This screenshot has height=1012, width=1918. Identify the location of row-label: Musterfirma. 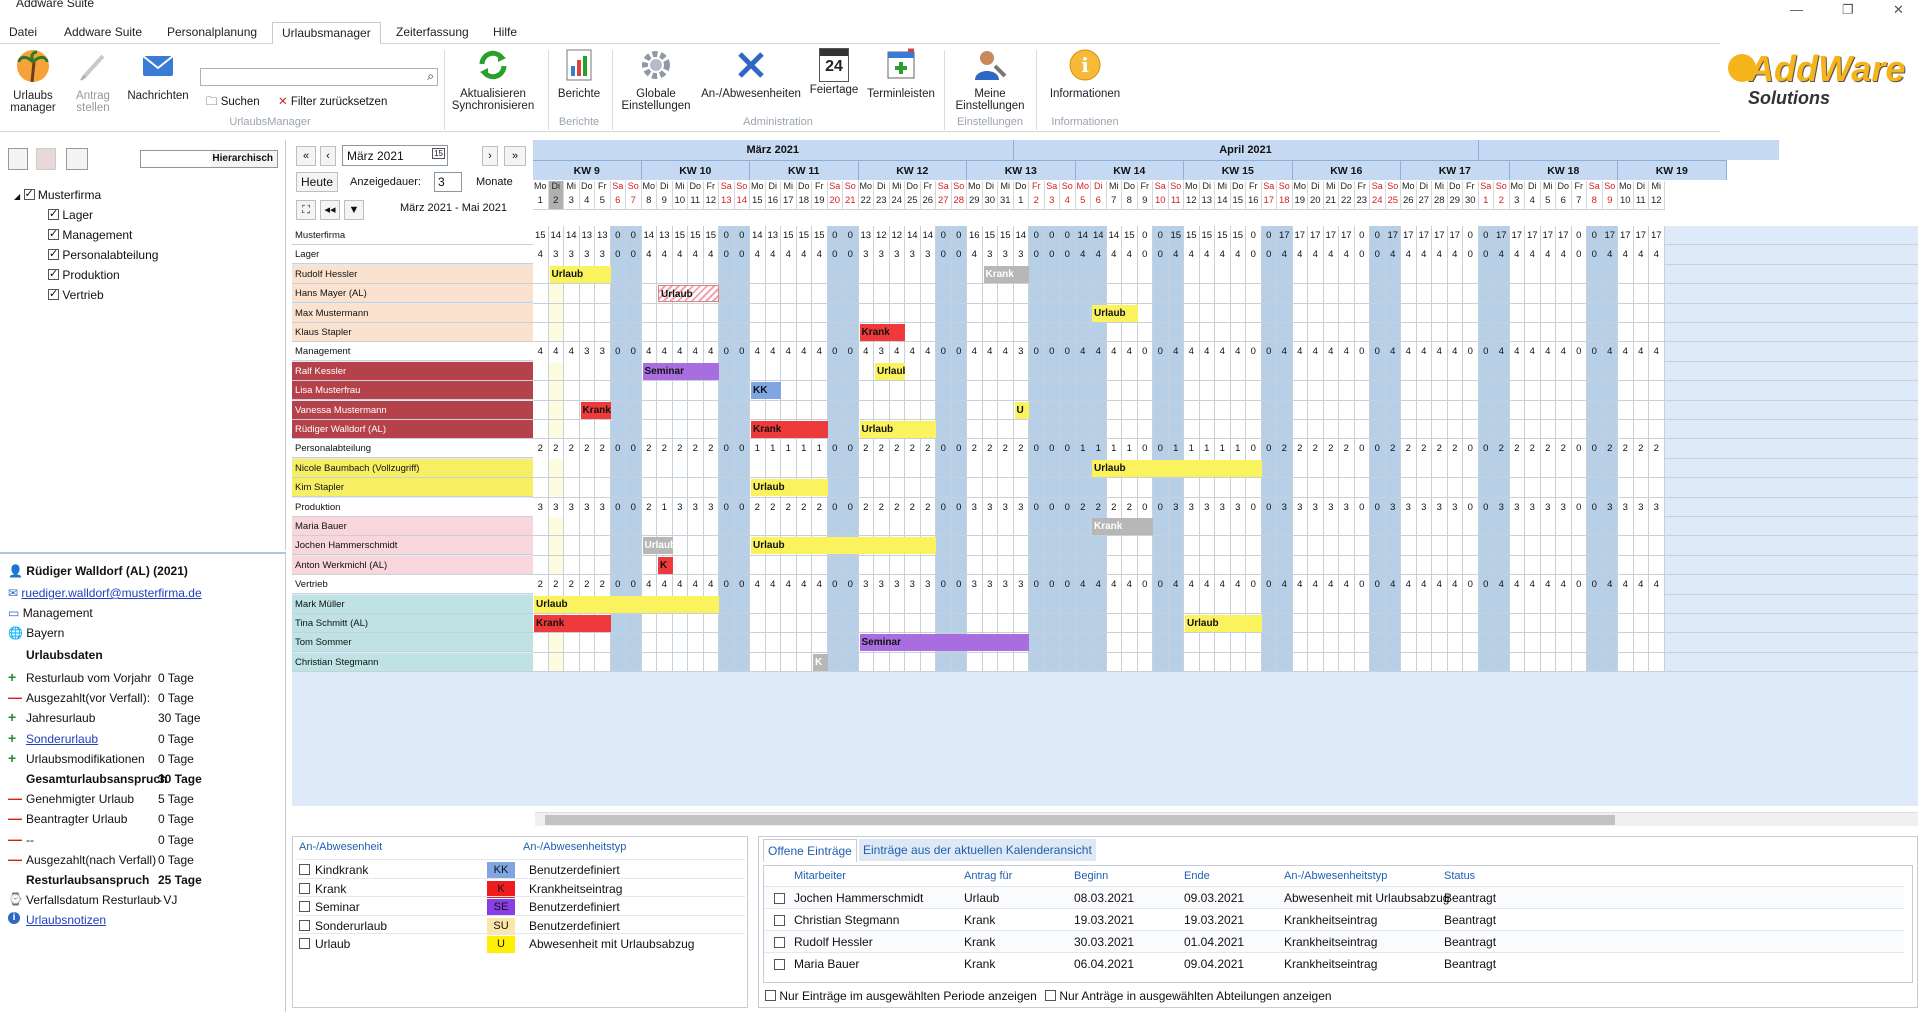
(412, 235).